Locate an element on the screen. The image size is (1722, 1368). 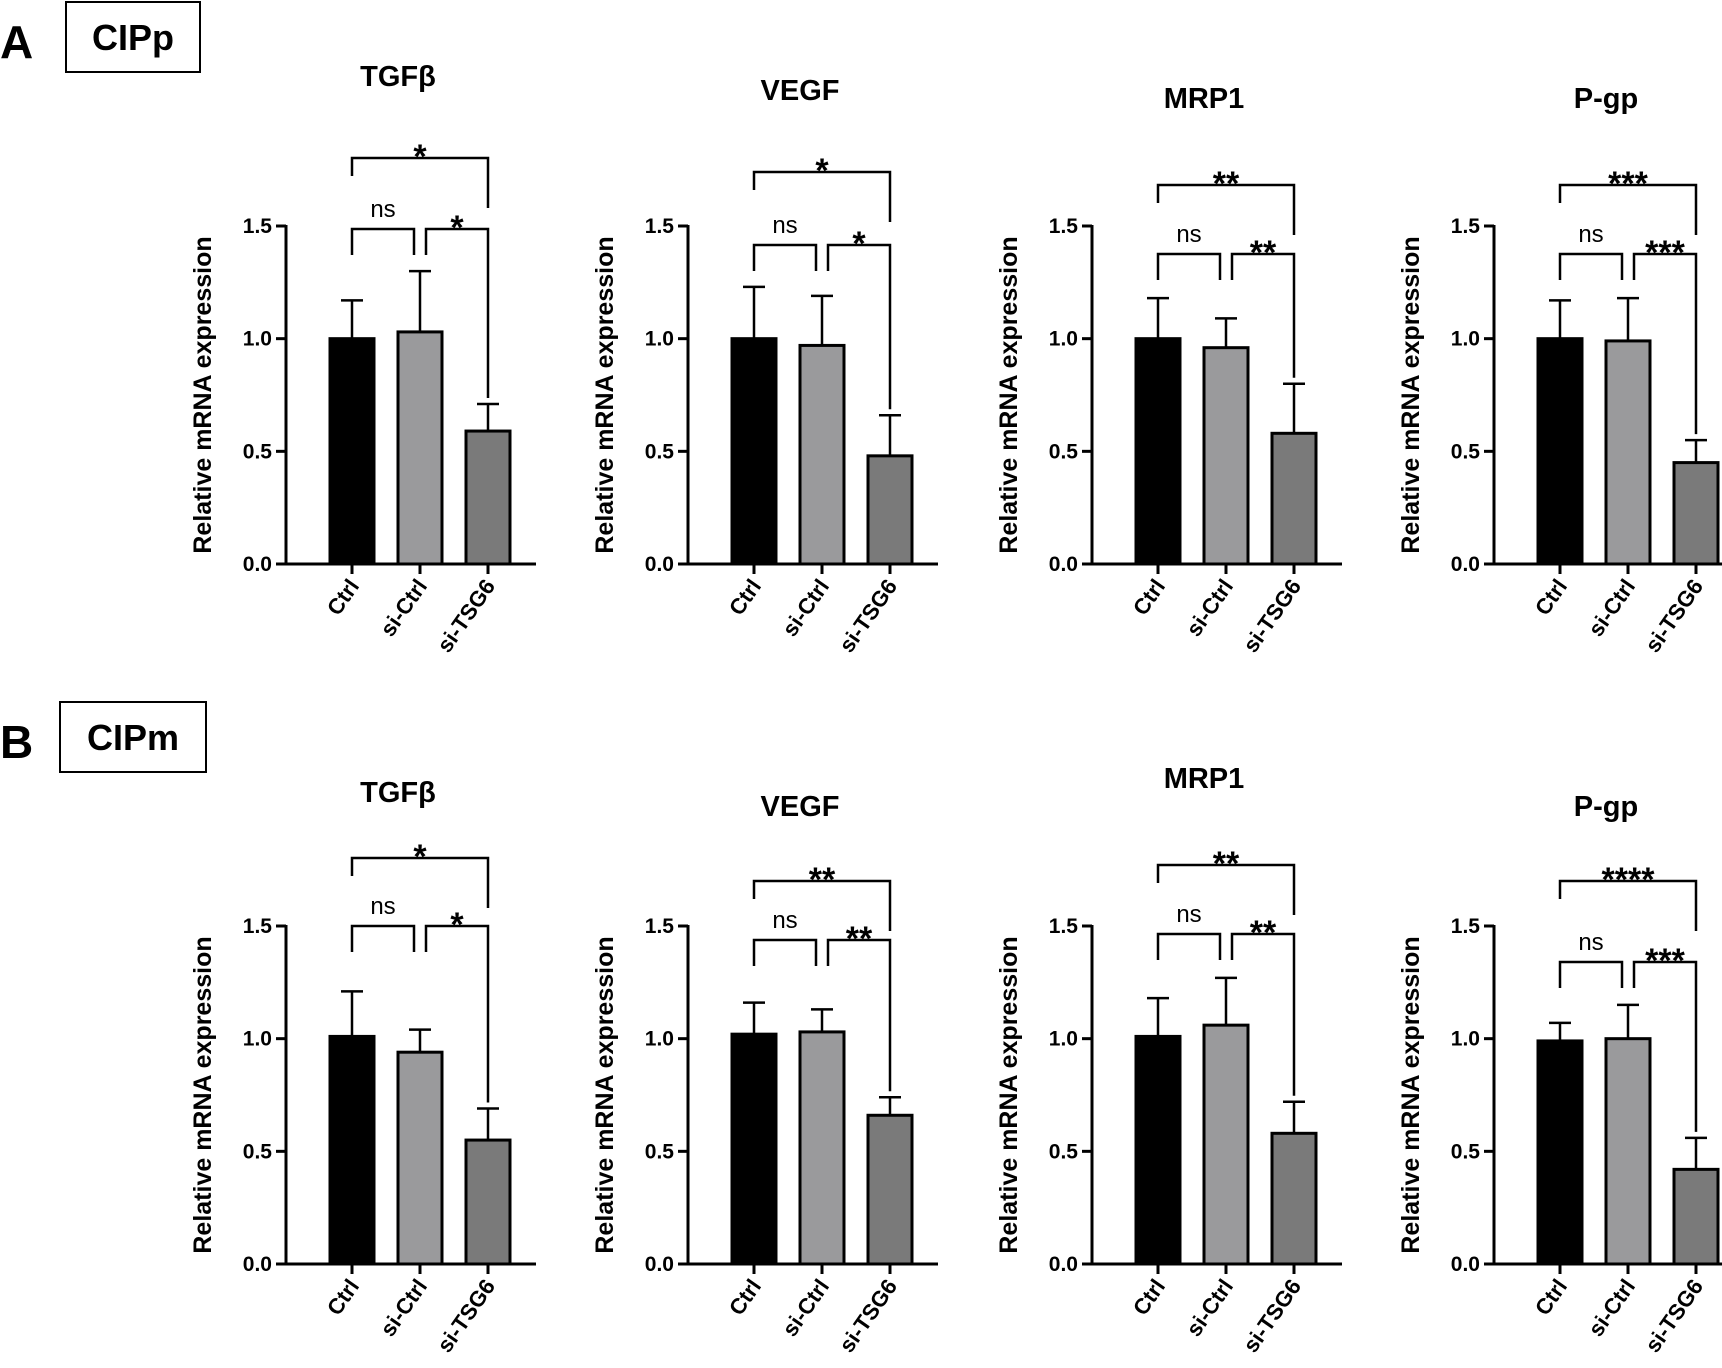
section-a-box is located at coordinates (133, 37).